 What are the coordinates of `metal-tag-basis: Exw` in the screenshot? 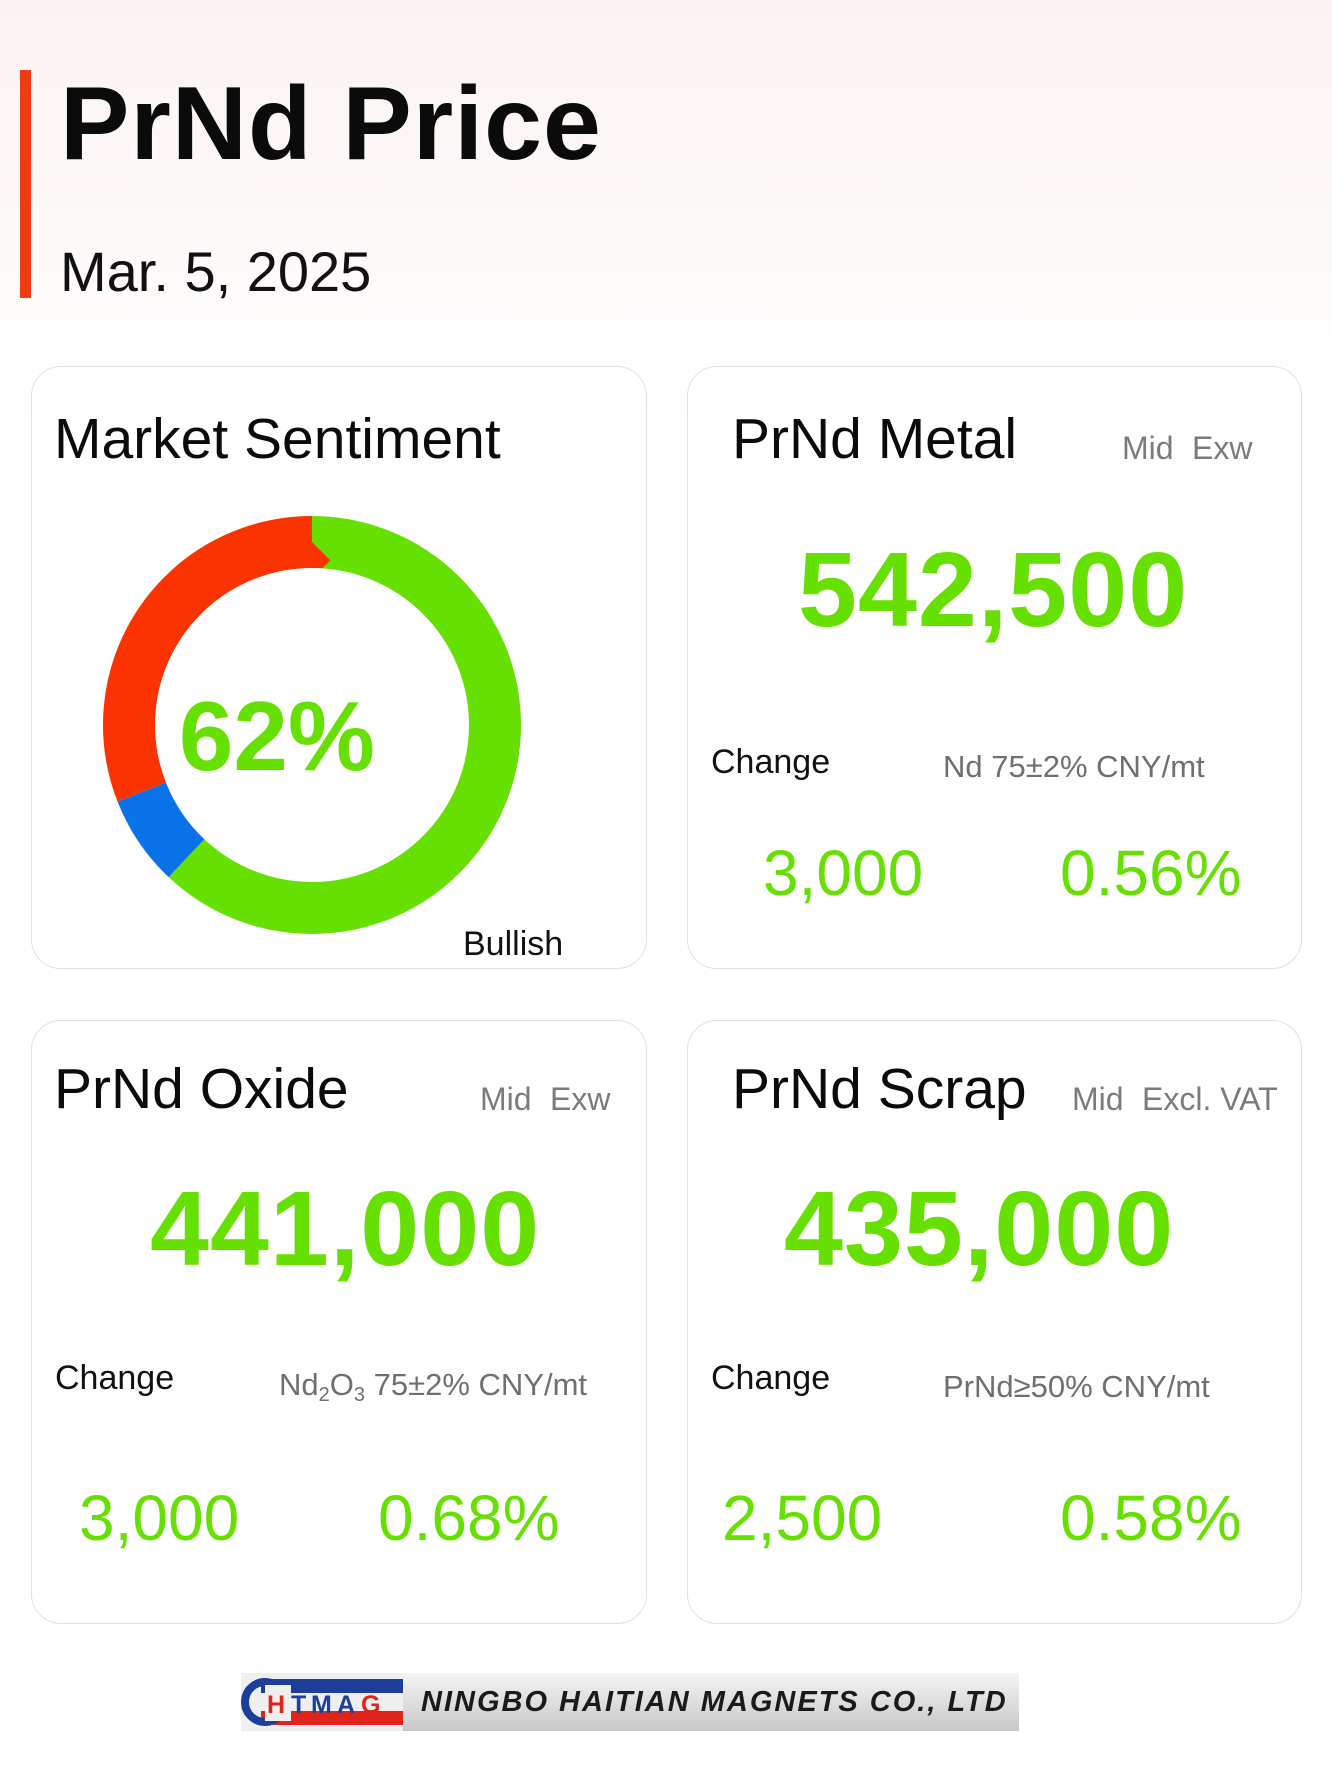 It's located at (1222, 448).